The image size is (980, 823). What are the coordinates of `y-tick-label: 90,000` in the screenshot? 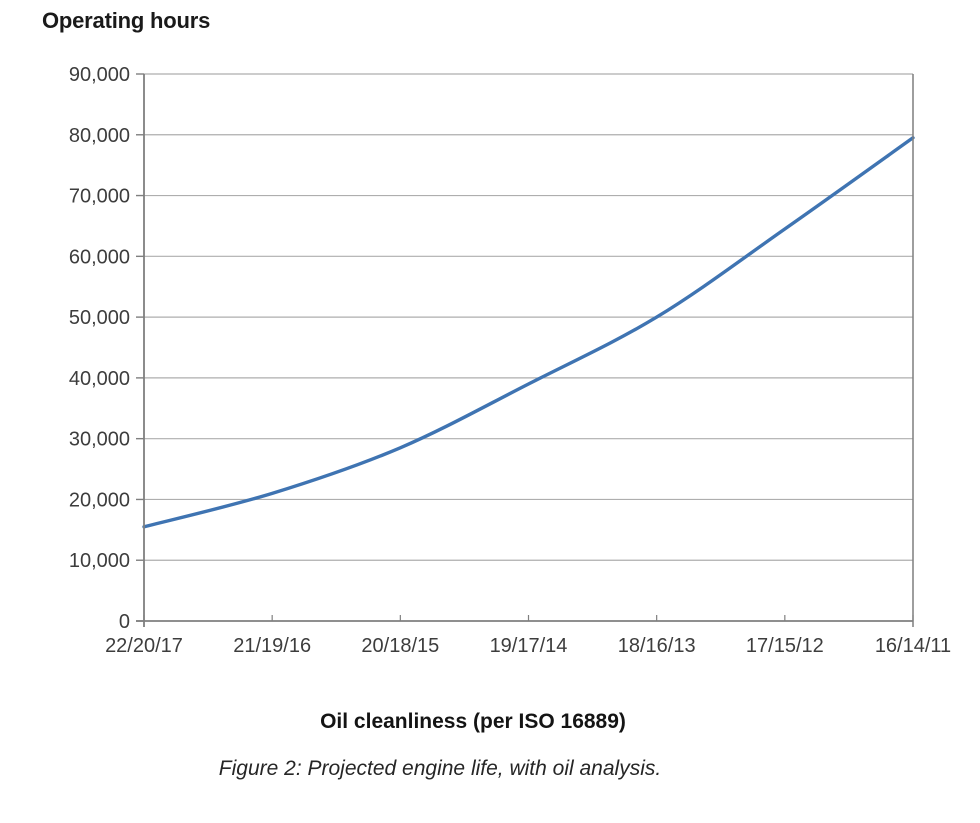 It's located at (99, 75).